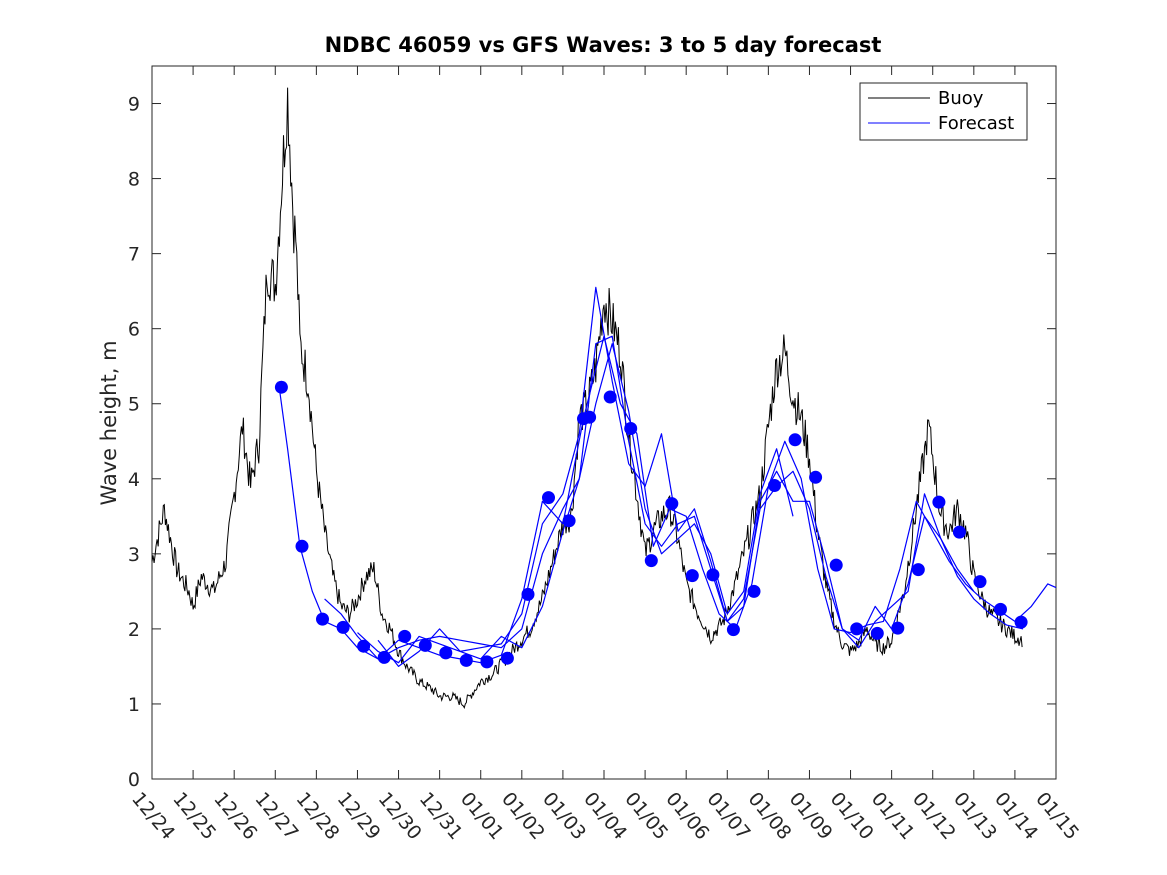 This screenshot has width=1167, height=875. What do you see at coordinates (318, 816) in the screenshot?
I see `x-tick-label: 12/28` at bounding box center [318, 816].